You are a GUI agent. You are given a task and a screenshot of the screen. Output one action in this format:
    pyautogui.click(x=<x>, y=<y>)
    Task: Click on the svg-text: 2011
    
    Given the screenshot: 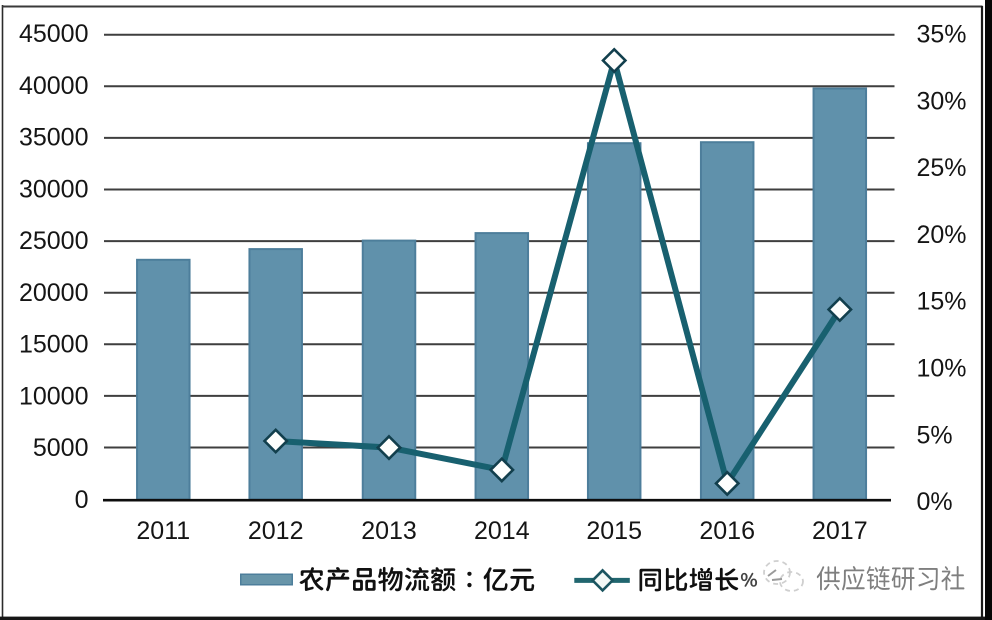 What is the action you would take?
    pyautogui.click(x=163, y=531)
    